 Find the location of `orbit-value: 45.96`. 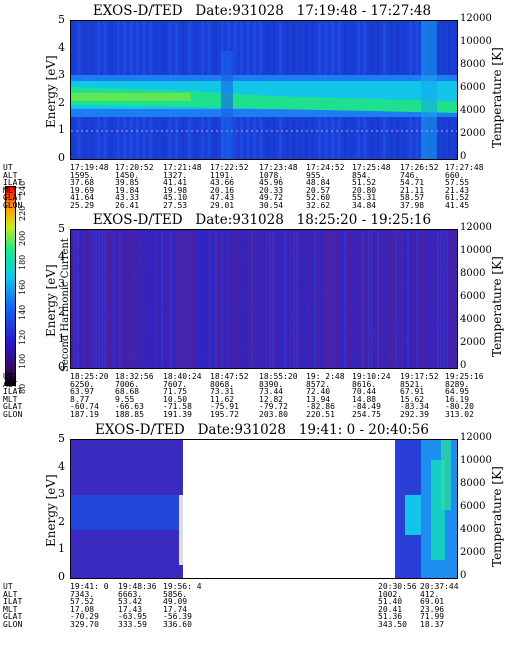

orbit-value: 45.96 is located at coordinates (271, 183).